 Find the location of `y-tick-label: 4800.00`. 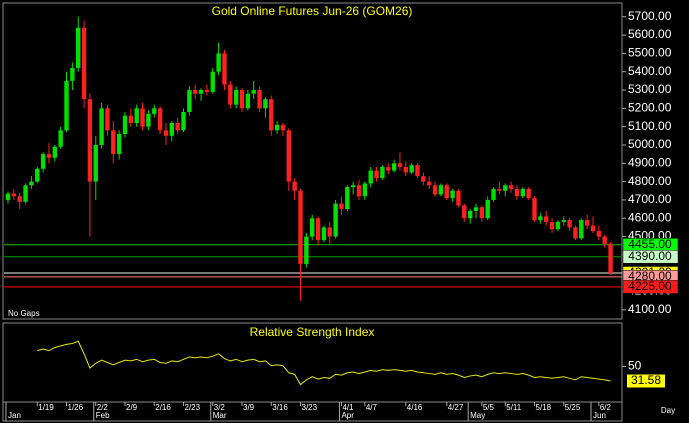

y-tick-label: 4800.00 is located at coordinates (650, 181).